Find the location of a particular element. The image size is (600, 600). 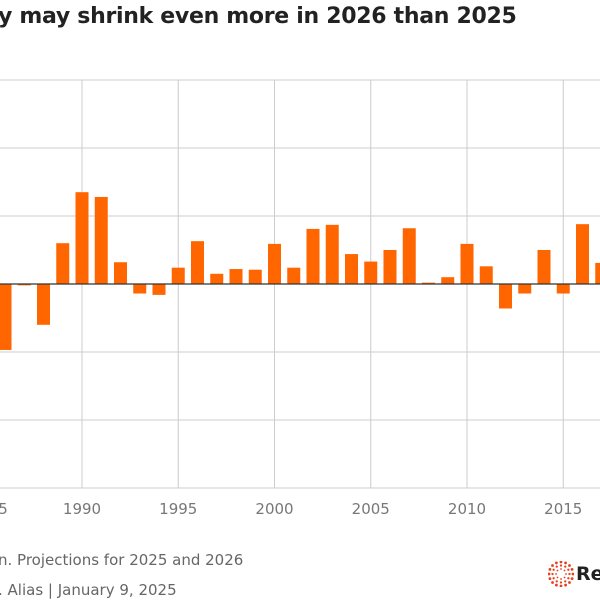

bar-2010 is located at coordinates (467, 263).